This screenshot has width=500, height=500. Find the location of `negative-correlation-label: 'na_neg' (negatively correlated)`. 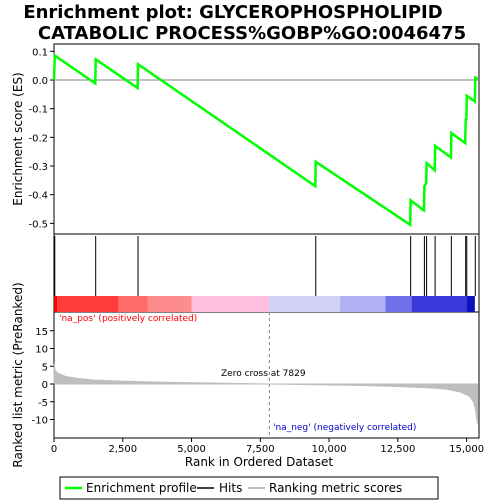

negative-correlation-label: 'na_neg' (negatively correlated) is located at coordinates (344, 428).